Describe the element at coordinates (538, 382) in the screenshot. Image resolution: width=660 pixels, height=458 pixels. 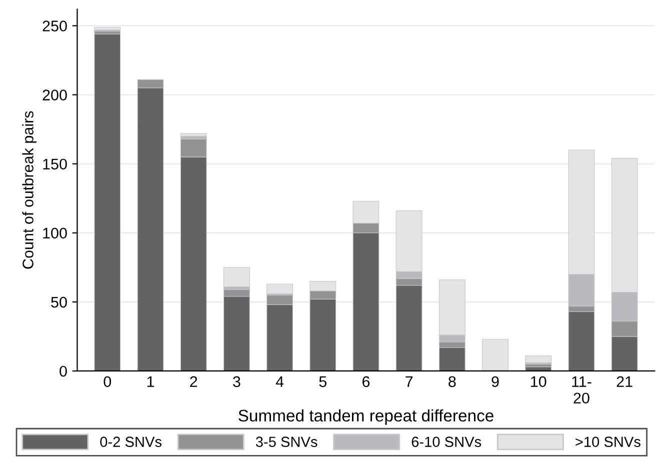
I see `x-tick-label: 10` at that location.